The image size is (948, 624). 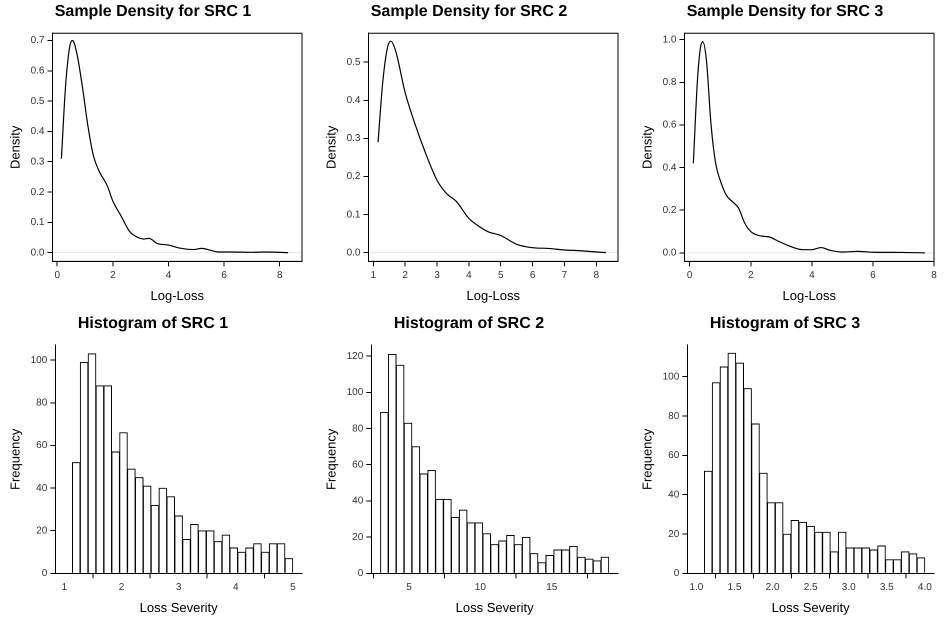 What do you see at coordinates (925, 588) in the screenshot?
I see `x-tick-label: 4.0` at bounding box center [925, 588].